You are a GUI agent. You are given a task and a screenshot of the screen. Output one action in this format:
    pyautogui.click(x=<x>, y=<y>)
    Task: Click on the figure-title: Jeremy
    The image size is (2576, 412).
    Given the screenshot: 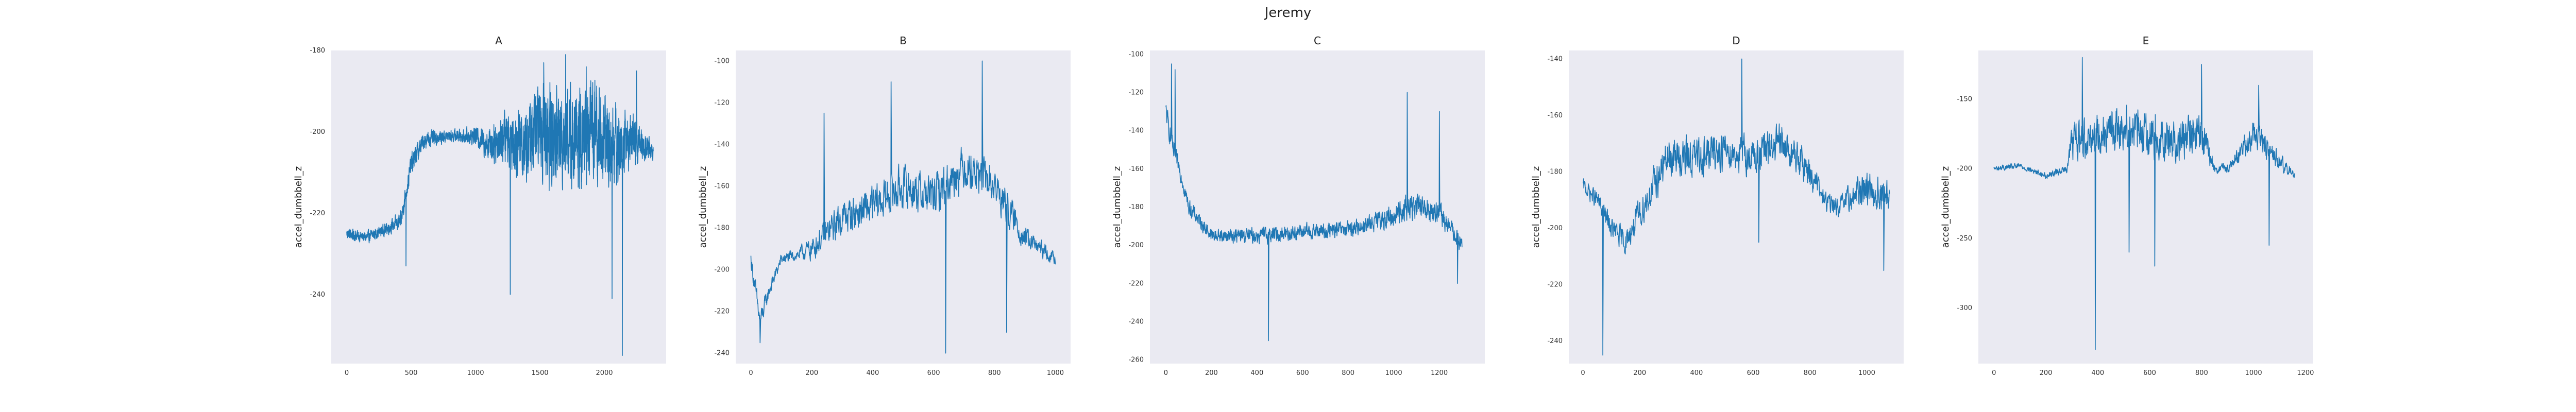 What is the action you would take?
    pyautogui.click(x=1288, y=13)
    